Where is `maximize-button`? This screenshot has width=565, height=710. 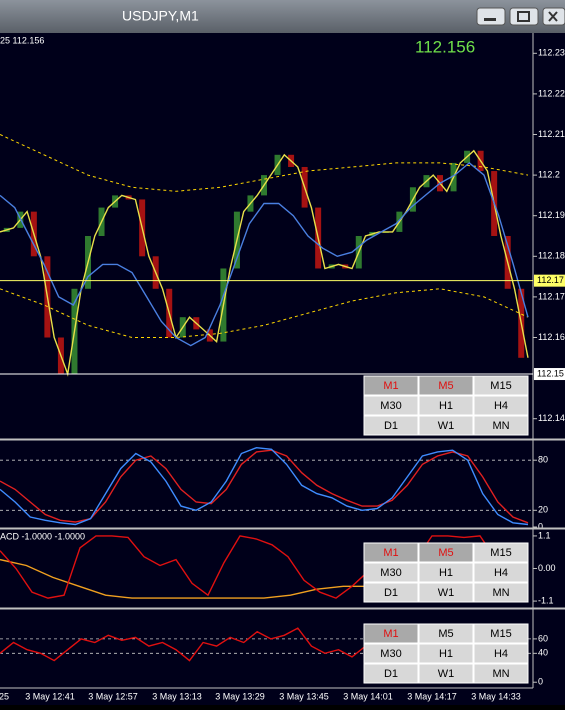 maximize-button is located at coordinates (524, 16).